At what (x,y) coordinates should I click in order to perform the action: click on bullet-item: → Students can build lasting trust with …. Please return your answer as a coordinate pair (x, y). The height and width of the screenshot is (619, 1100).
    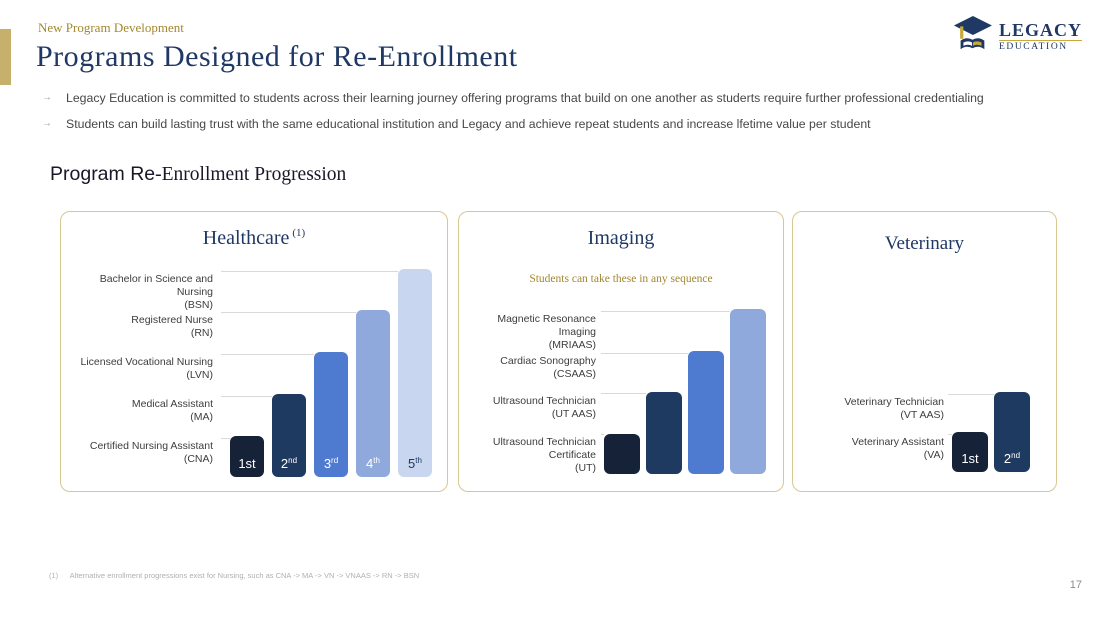
    Looking at the image, I should click on (564, 124).